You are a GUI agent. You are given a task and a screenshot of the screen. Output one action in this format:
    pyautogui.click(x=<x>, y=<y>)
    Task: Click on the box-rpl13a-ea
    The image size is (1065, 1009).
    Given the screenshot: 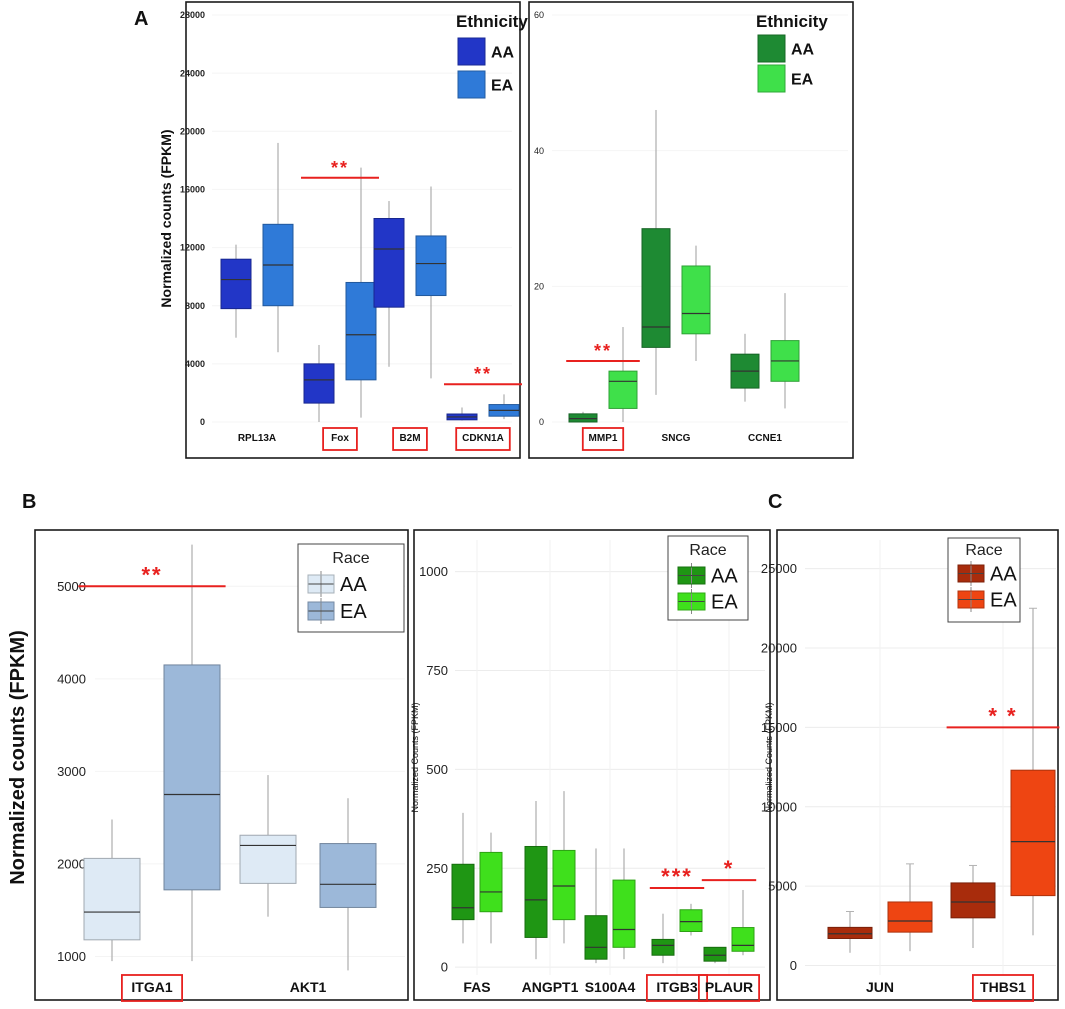 What is the action you would take?
    pyautogui.click(x=278, y=247)
    